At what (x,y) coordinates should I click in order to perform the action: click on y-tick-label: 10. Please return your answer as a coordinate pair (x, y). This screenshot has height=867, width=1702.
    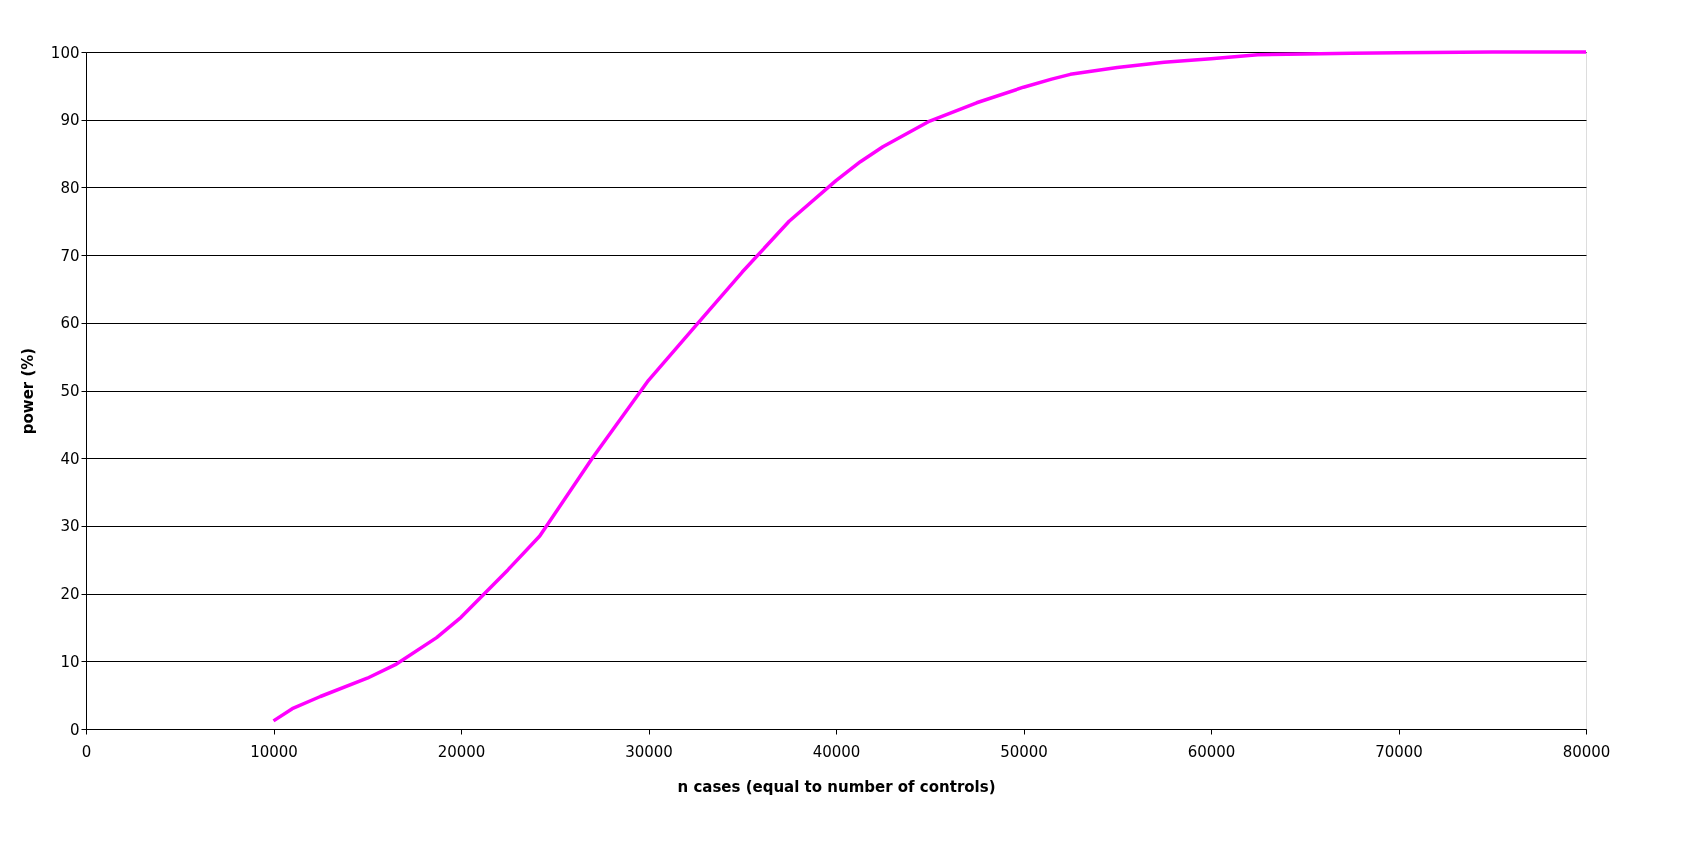
    Looking at the image, I should click on (70, 661).